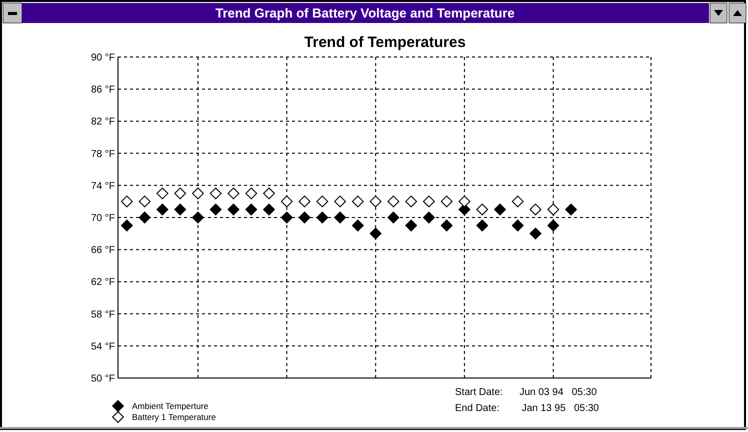 The width and height of the screenshot is (748, 432). I want to click on y-tick-label: 70 °F, so click(102, 218).